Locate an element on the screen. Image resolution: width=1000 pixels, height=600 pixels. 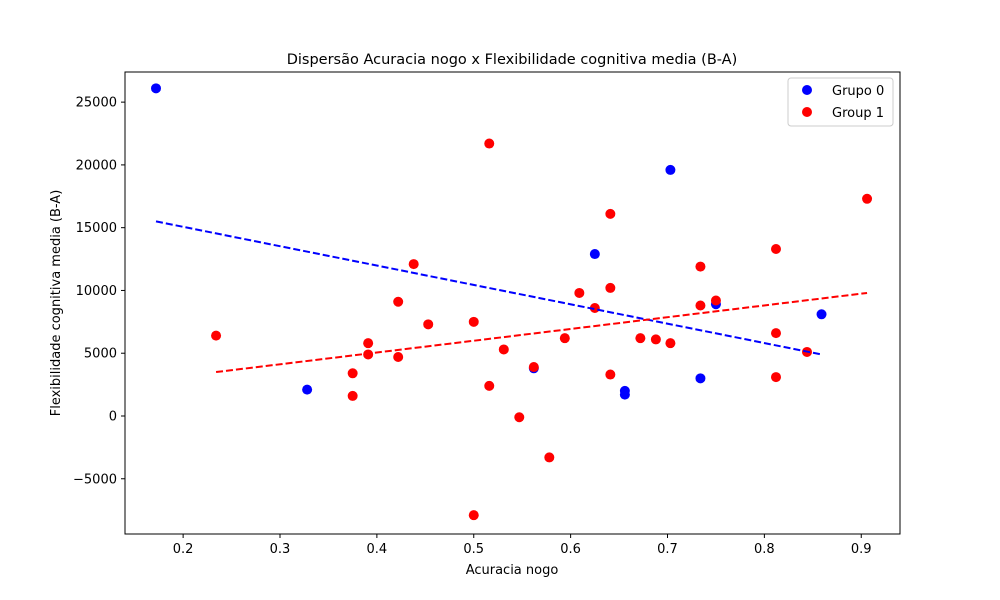
y-axis-label: Flexibilidade cognitiva media (B-A) is located at coordinates (56, 303).